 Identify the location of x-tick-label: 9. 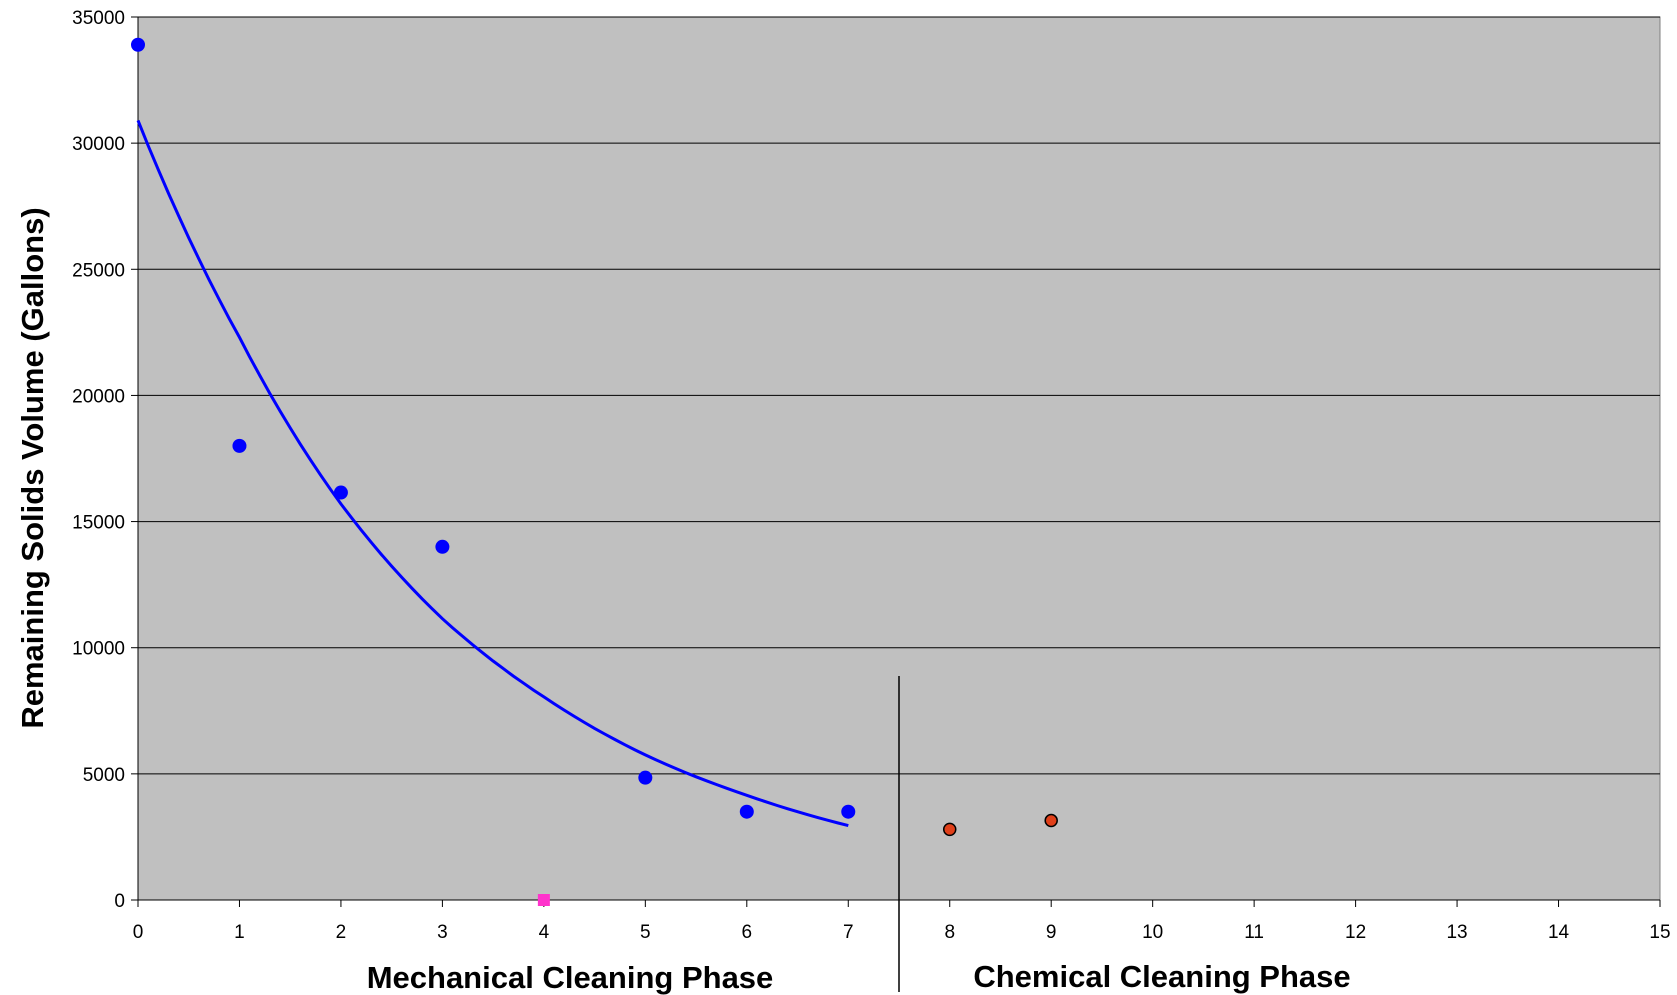
(1051, 932).